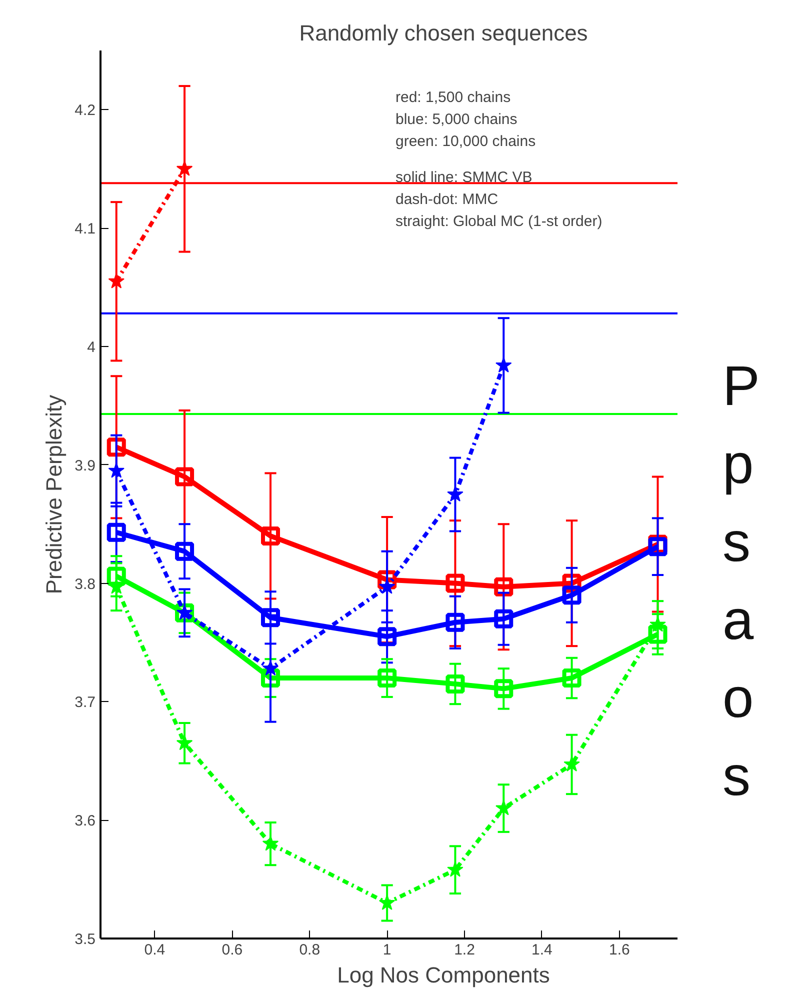 The height and width of the screenshot is (990, 786). I want to click on chart-title: Randomly chosen sequences, so click(443, 33).